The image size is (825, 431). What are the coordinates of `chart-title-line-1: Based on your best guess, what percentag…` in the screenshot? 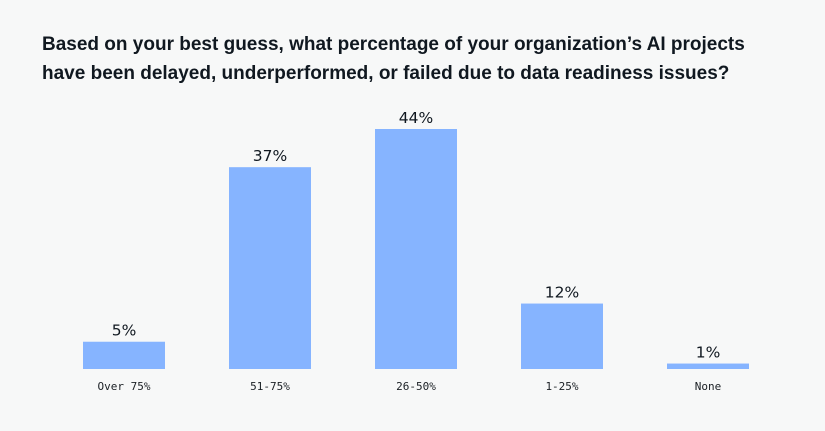 It's located at (393, 44).